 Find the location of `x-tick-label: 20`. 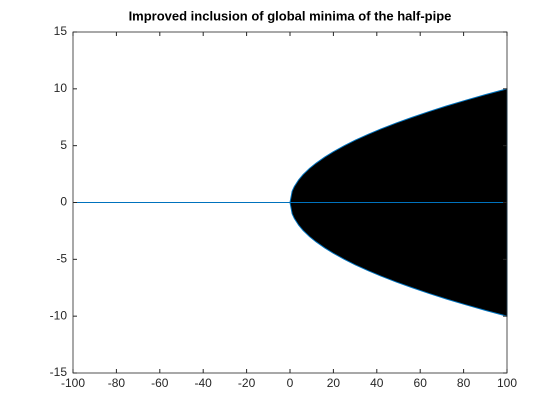

x-tick-label: 20 is located at coordinates (334, 383).